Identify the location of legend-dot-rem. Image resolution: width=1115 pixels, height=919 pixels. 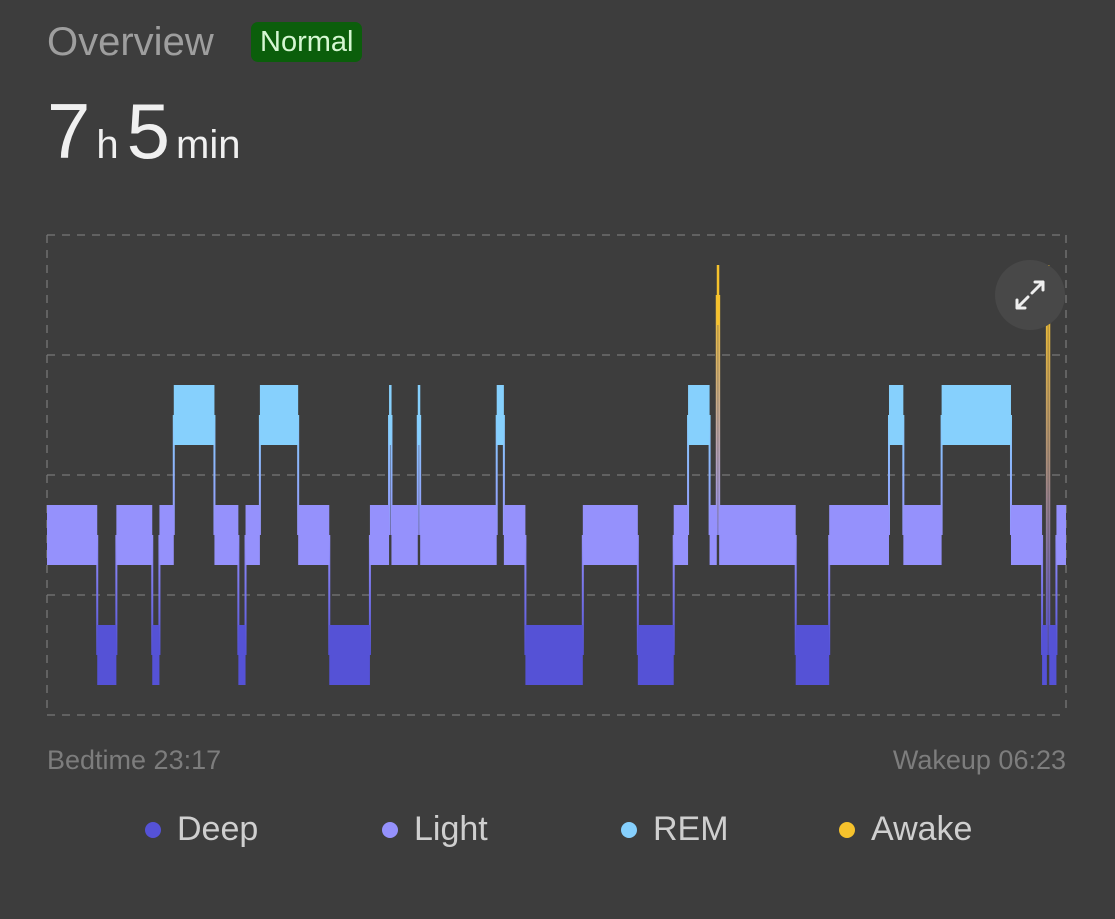
(629, 829).